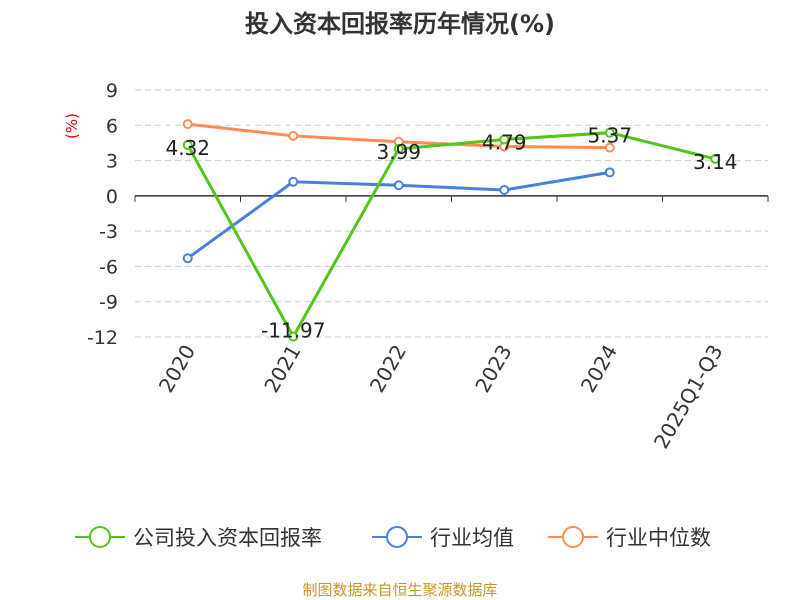 The height and width of the screenshot is (600, 800). I want to click on y-axis-unit-label: (%), so click(72, 126).